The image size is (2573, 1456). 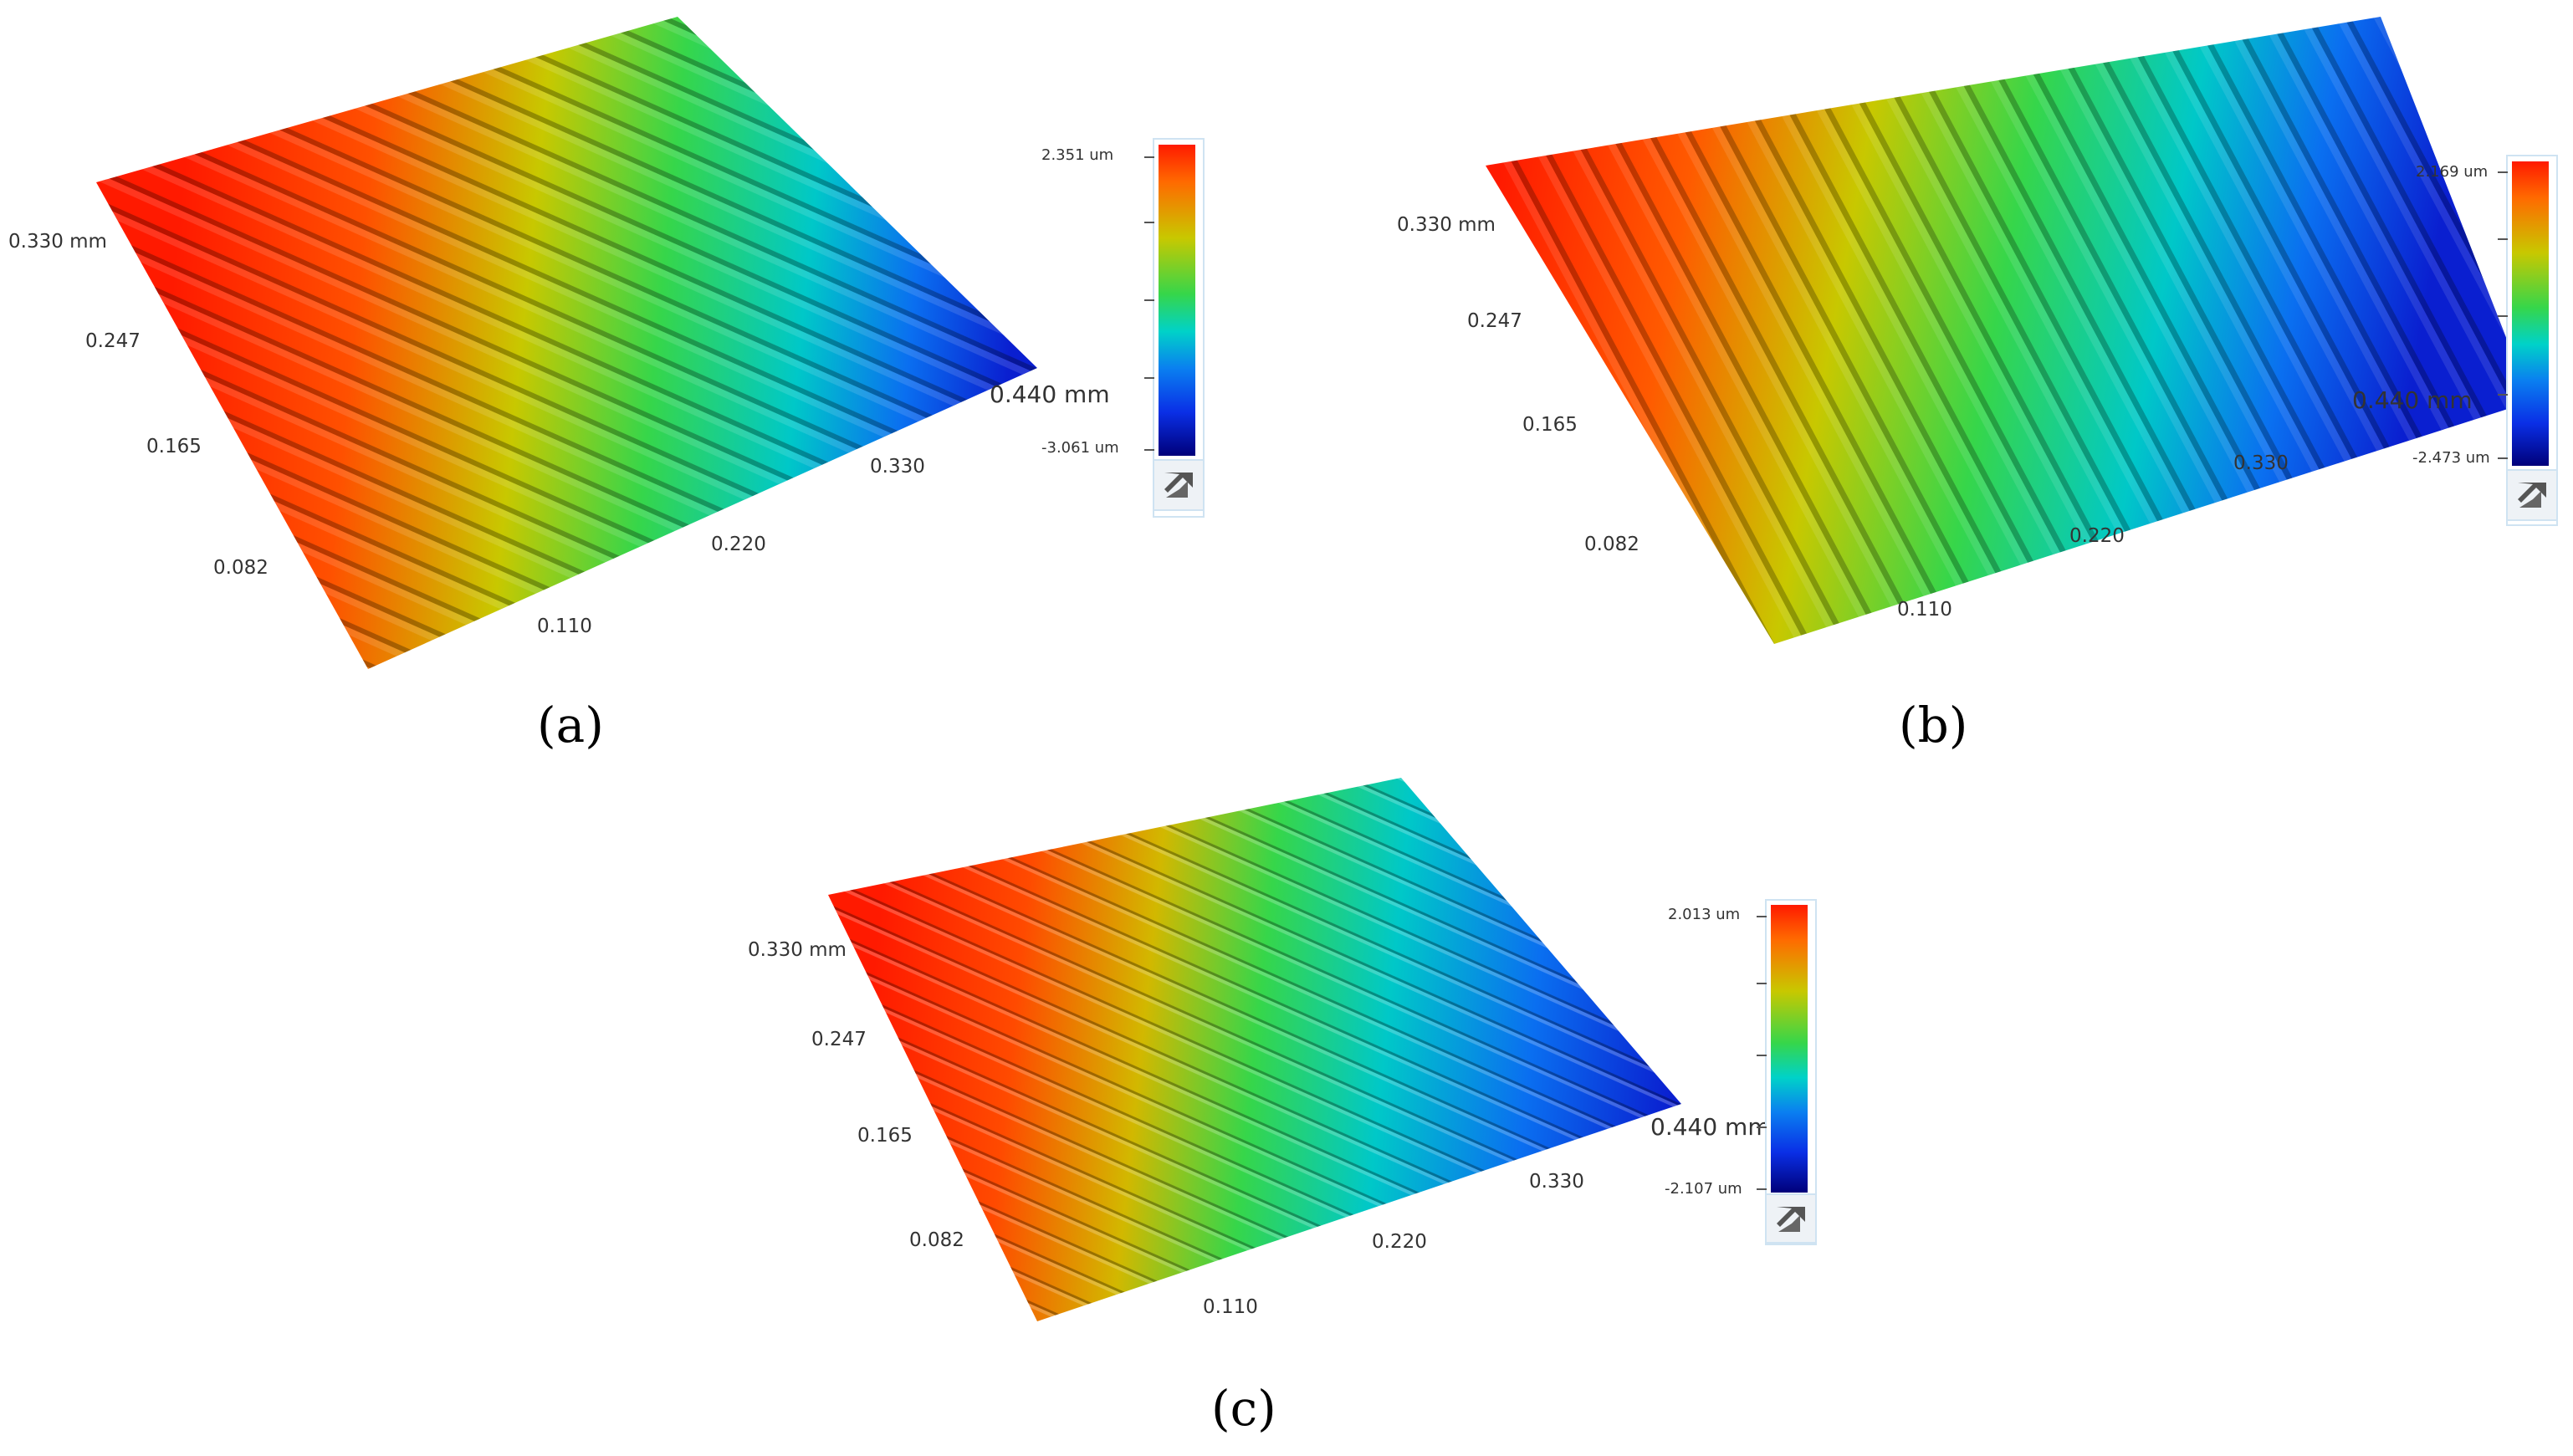 I want to click on colorbar-toggle-button-a, so click(x=1179, y=485).